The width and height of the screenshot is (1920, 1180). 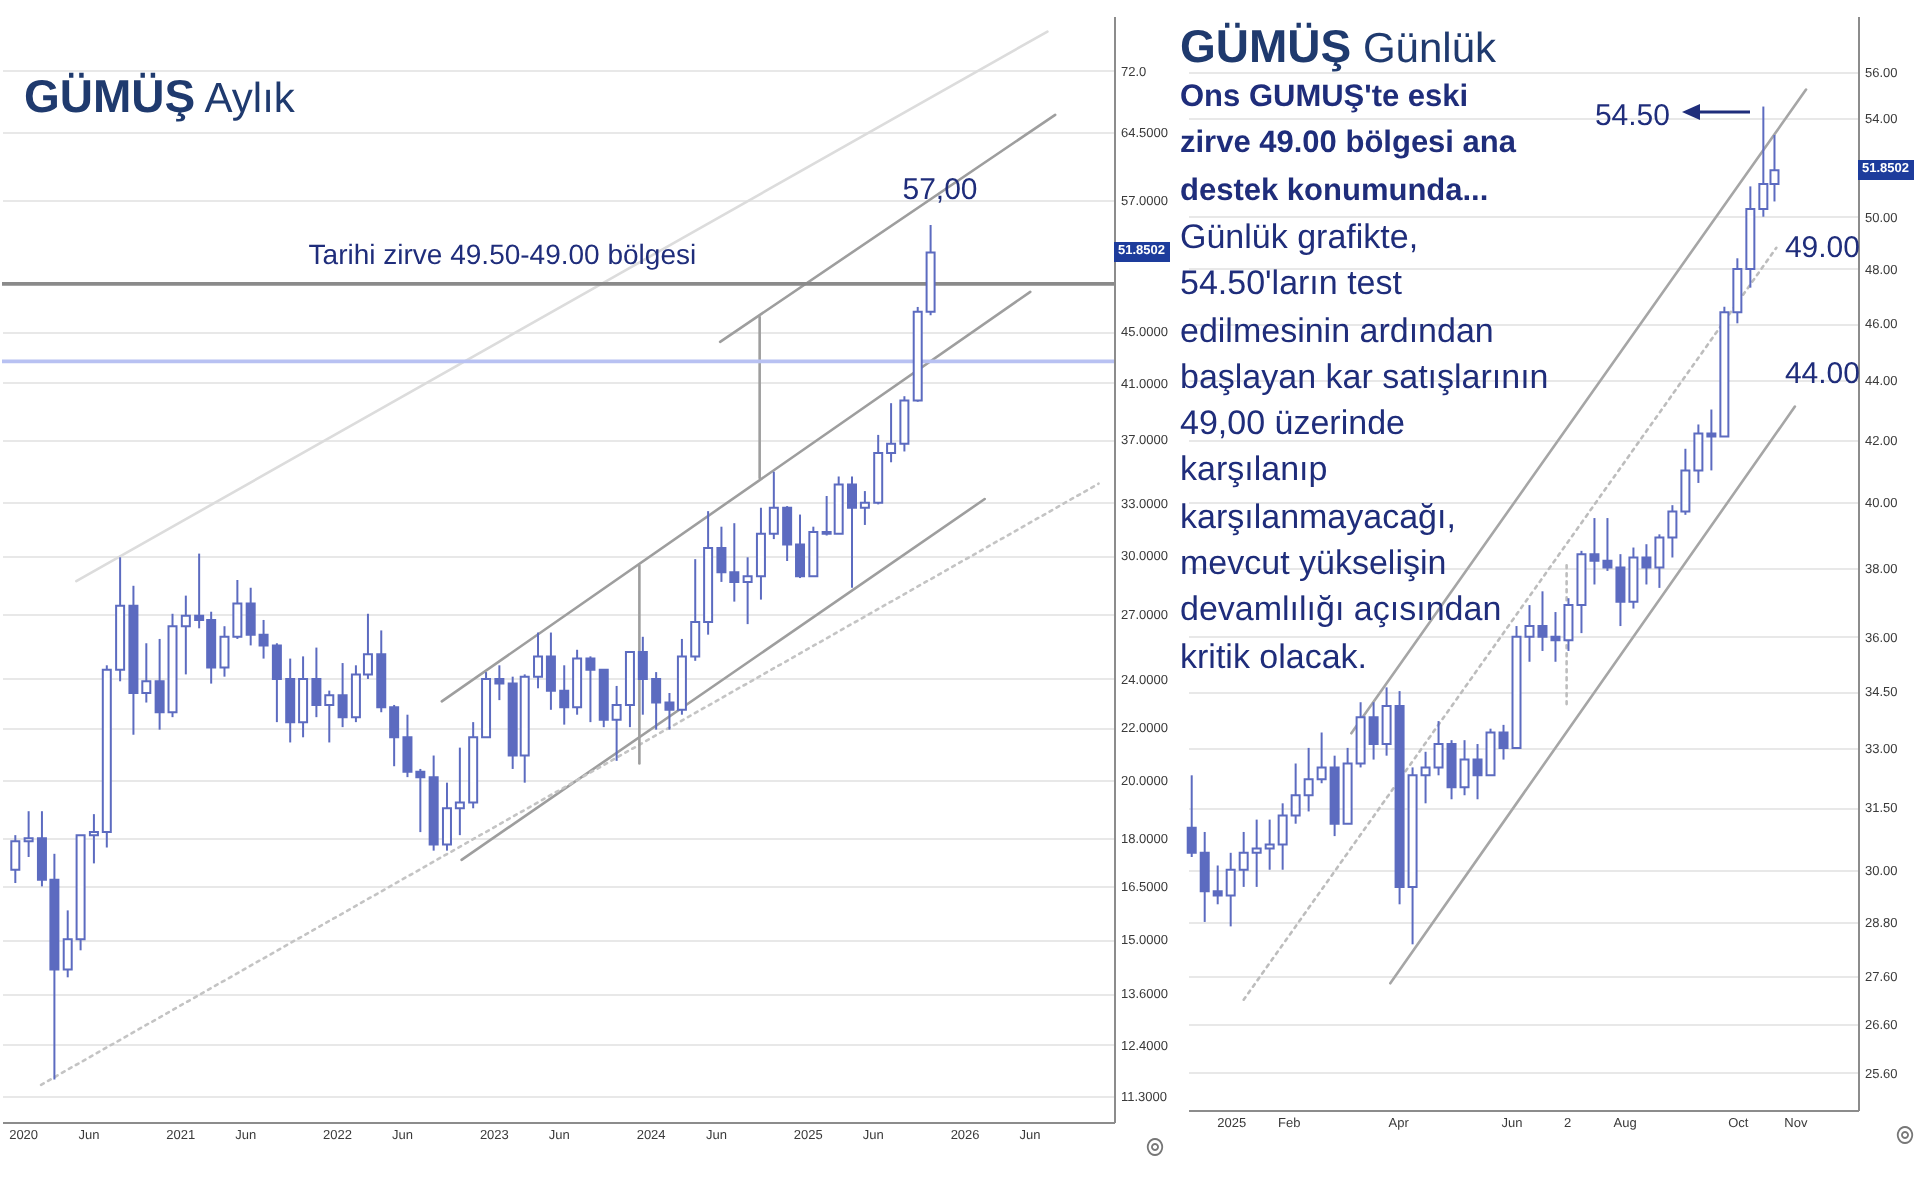 I want to click on annotation: 44.00, so click(x=1822, y=374).